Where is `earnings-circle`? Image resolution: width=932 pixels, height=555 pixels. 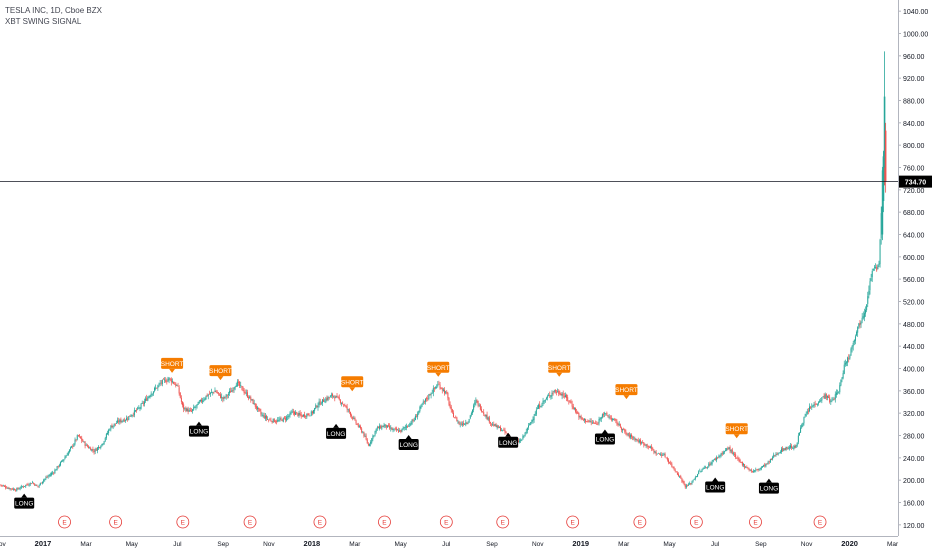 earnings-circle is located at coordinates (116, 522).